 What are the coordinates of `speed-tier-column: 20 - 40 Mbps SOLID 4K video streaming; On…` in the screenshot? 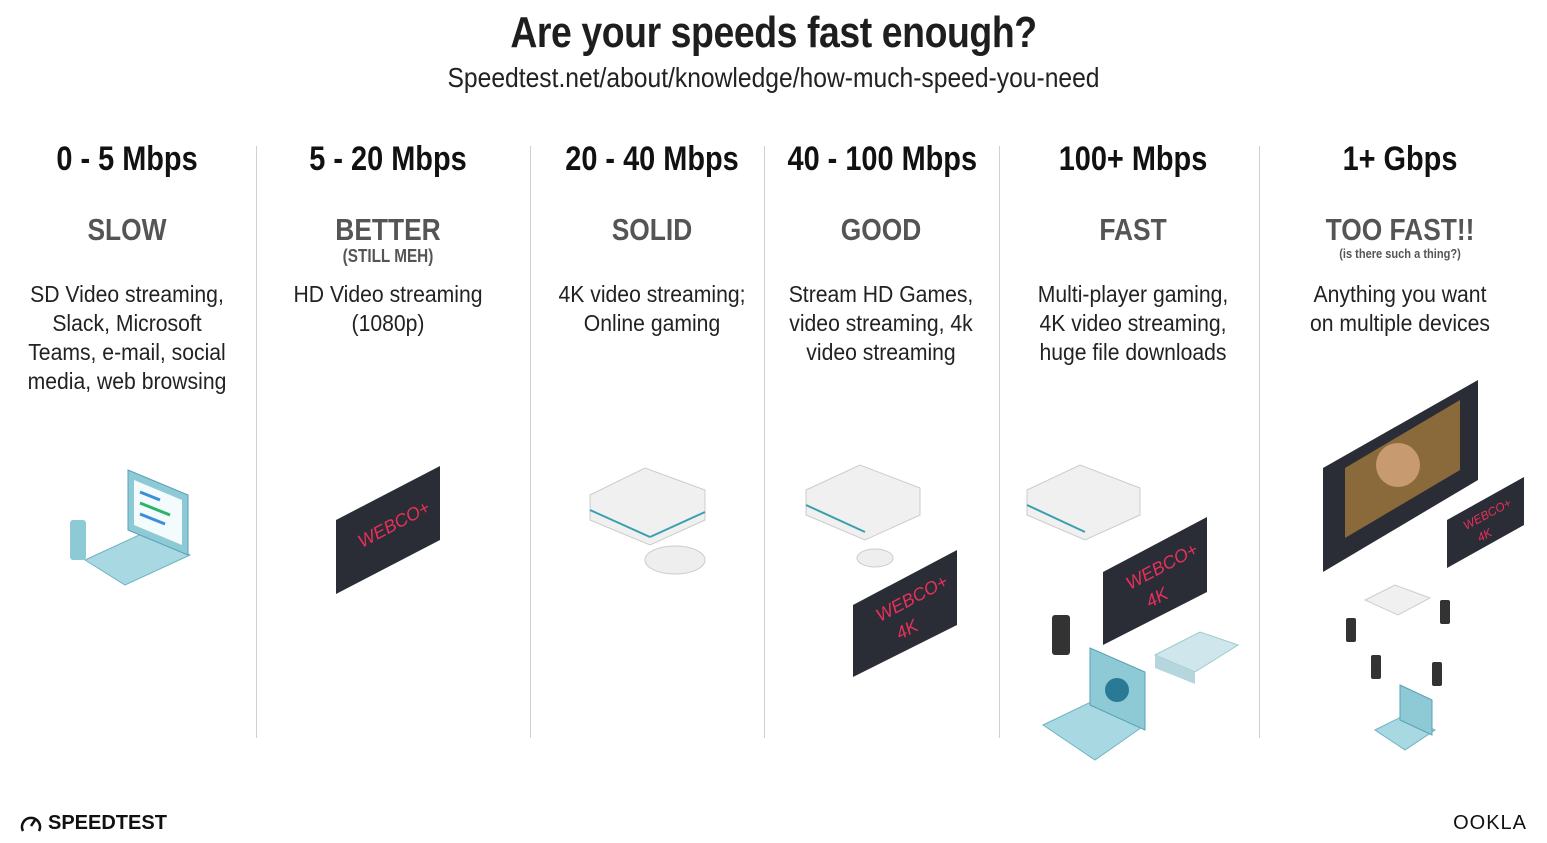 It's located at (652, 239).